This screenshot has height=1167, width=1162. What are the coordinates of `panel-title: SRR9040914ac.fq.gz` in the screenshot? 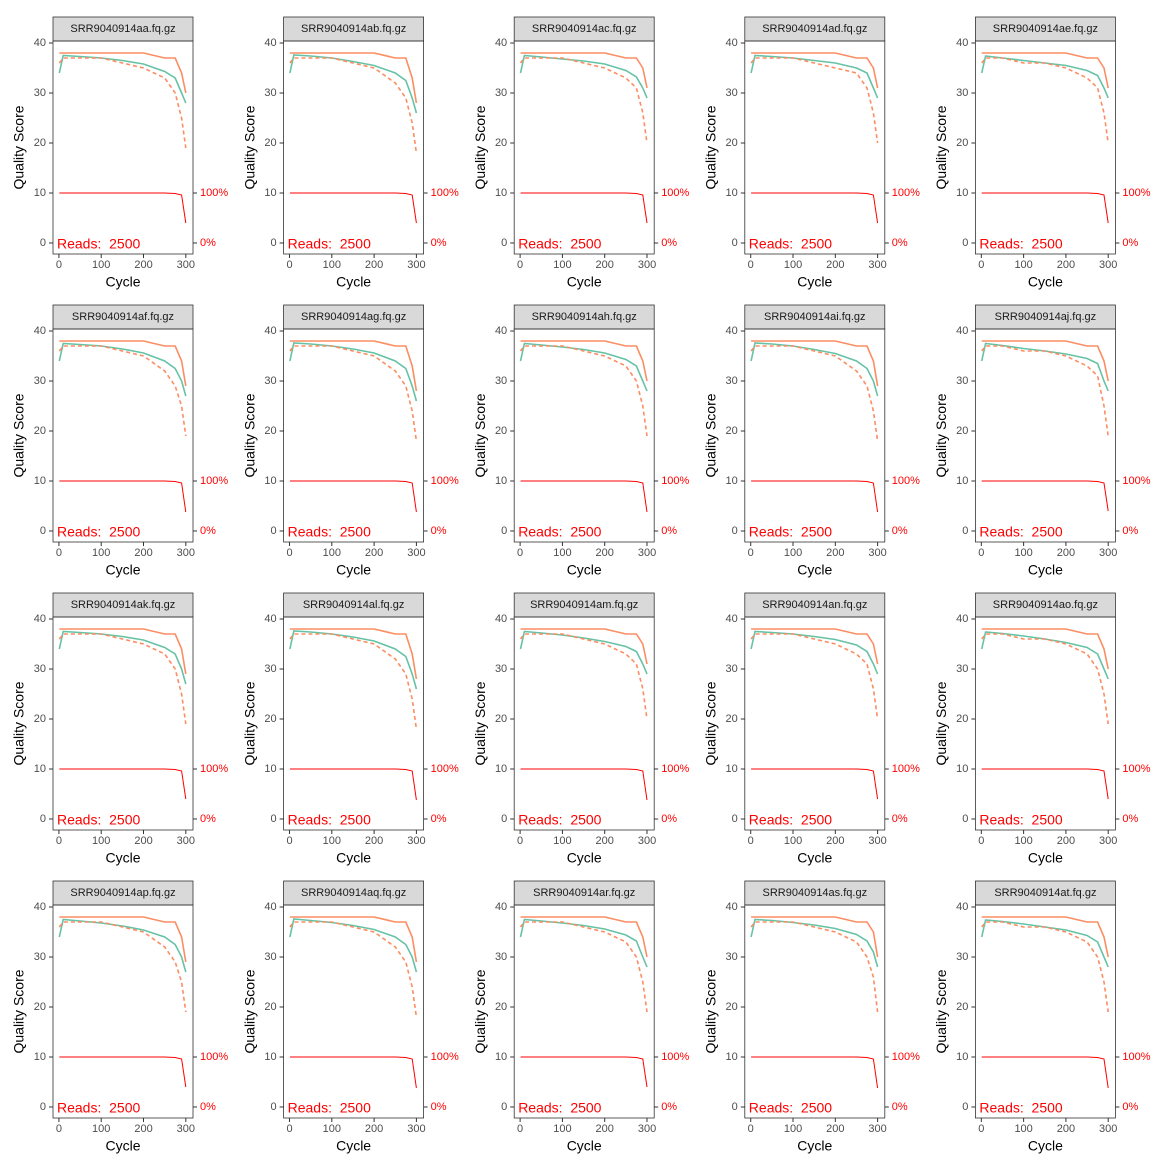 It's located at (584, 29).